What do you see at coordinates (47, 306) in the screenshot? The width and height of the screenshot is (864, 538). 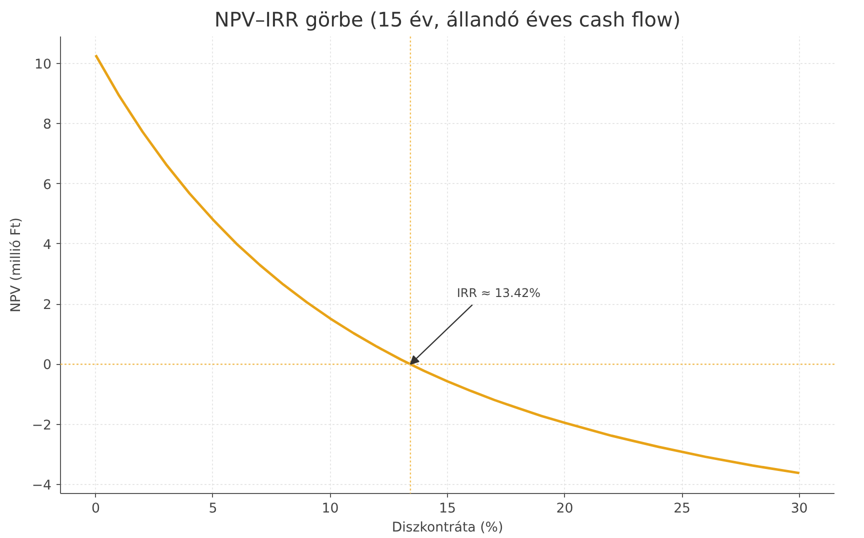 I see `y-tick-label: 2` at bounding box center [47, 306].